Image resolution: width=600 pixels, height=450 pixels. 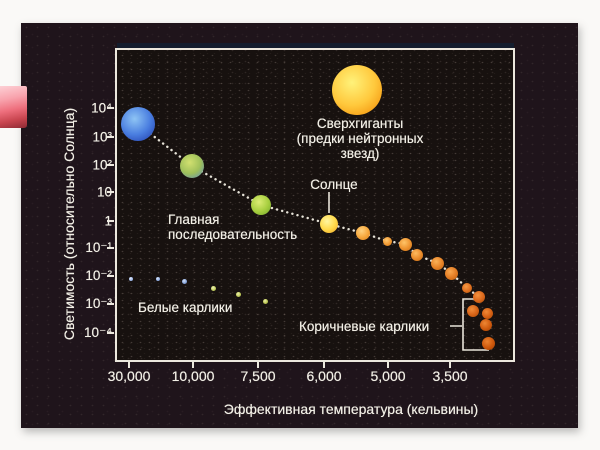 What do you see at coordinates (388, 376) in the screenshot?
I see `x-tick-label: 5,000` at bounding box center [388, 376].